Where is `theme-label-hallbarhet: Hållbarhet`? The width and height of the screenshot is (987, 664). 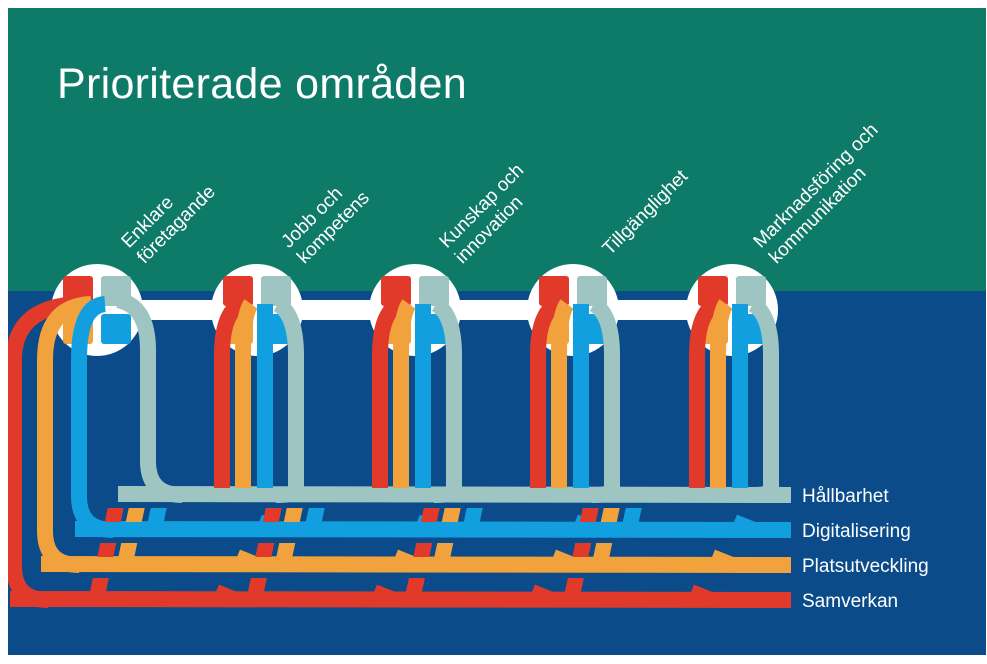
theme-label-hallbarhet: Hållbarhet is located at coordinates (845, 496).